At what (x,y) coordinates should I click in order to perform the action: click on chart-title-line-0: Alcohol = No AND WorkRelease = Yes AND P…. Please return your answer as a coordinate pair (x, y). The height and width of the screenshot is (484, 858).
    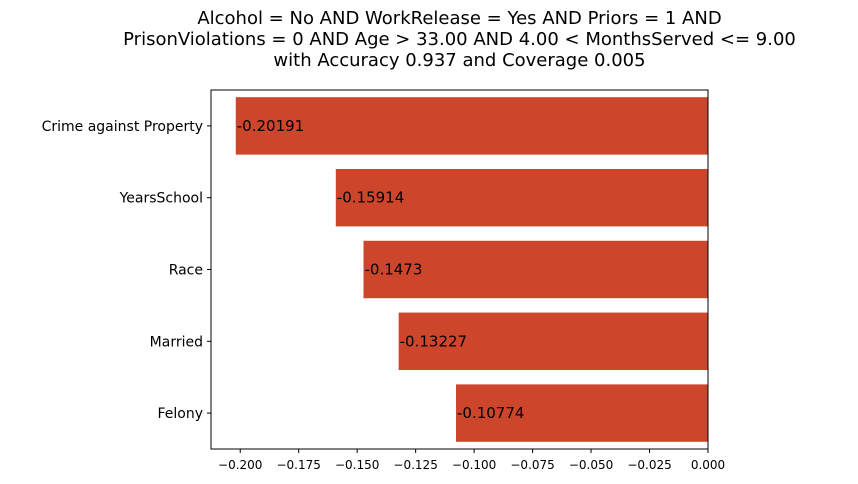
    Looking at the image, I should click on (459, 18).